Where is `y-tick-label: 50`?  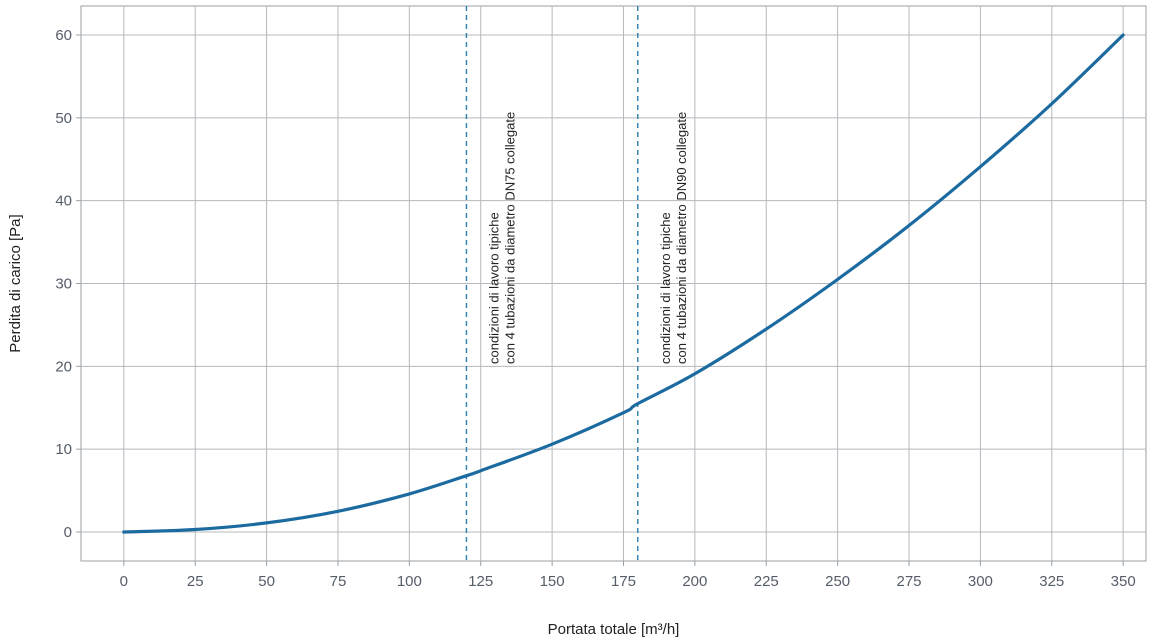 y-tick-label: 50 is located at coordinates (63, 118).